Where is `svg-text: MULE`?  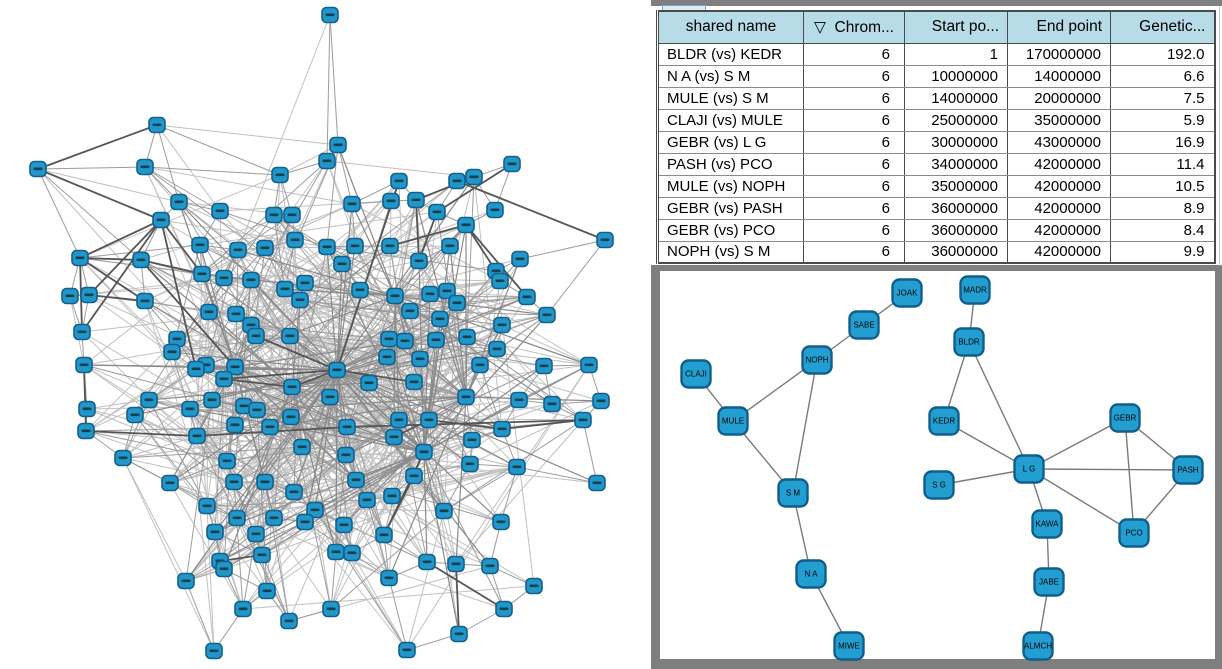 svg-text: MULE is located at coordinates (733, 421).